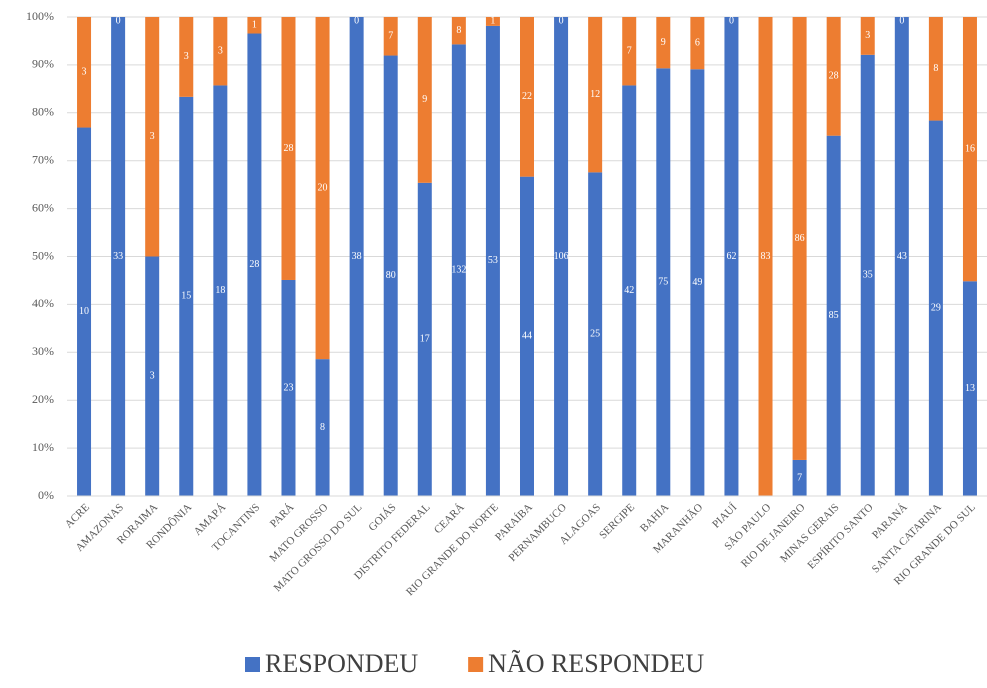  I want to click on y-tick-label: 30%, so click(43, 351).